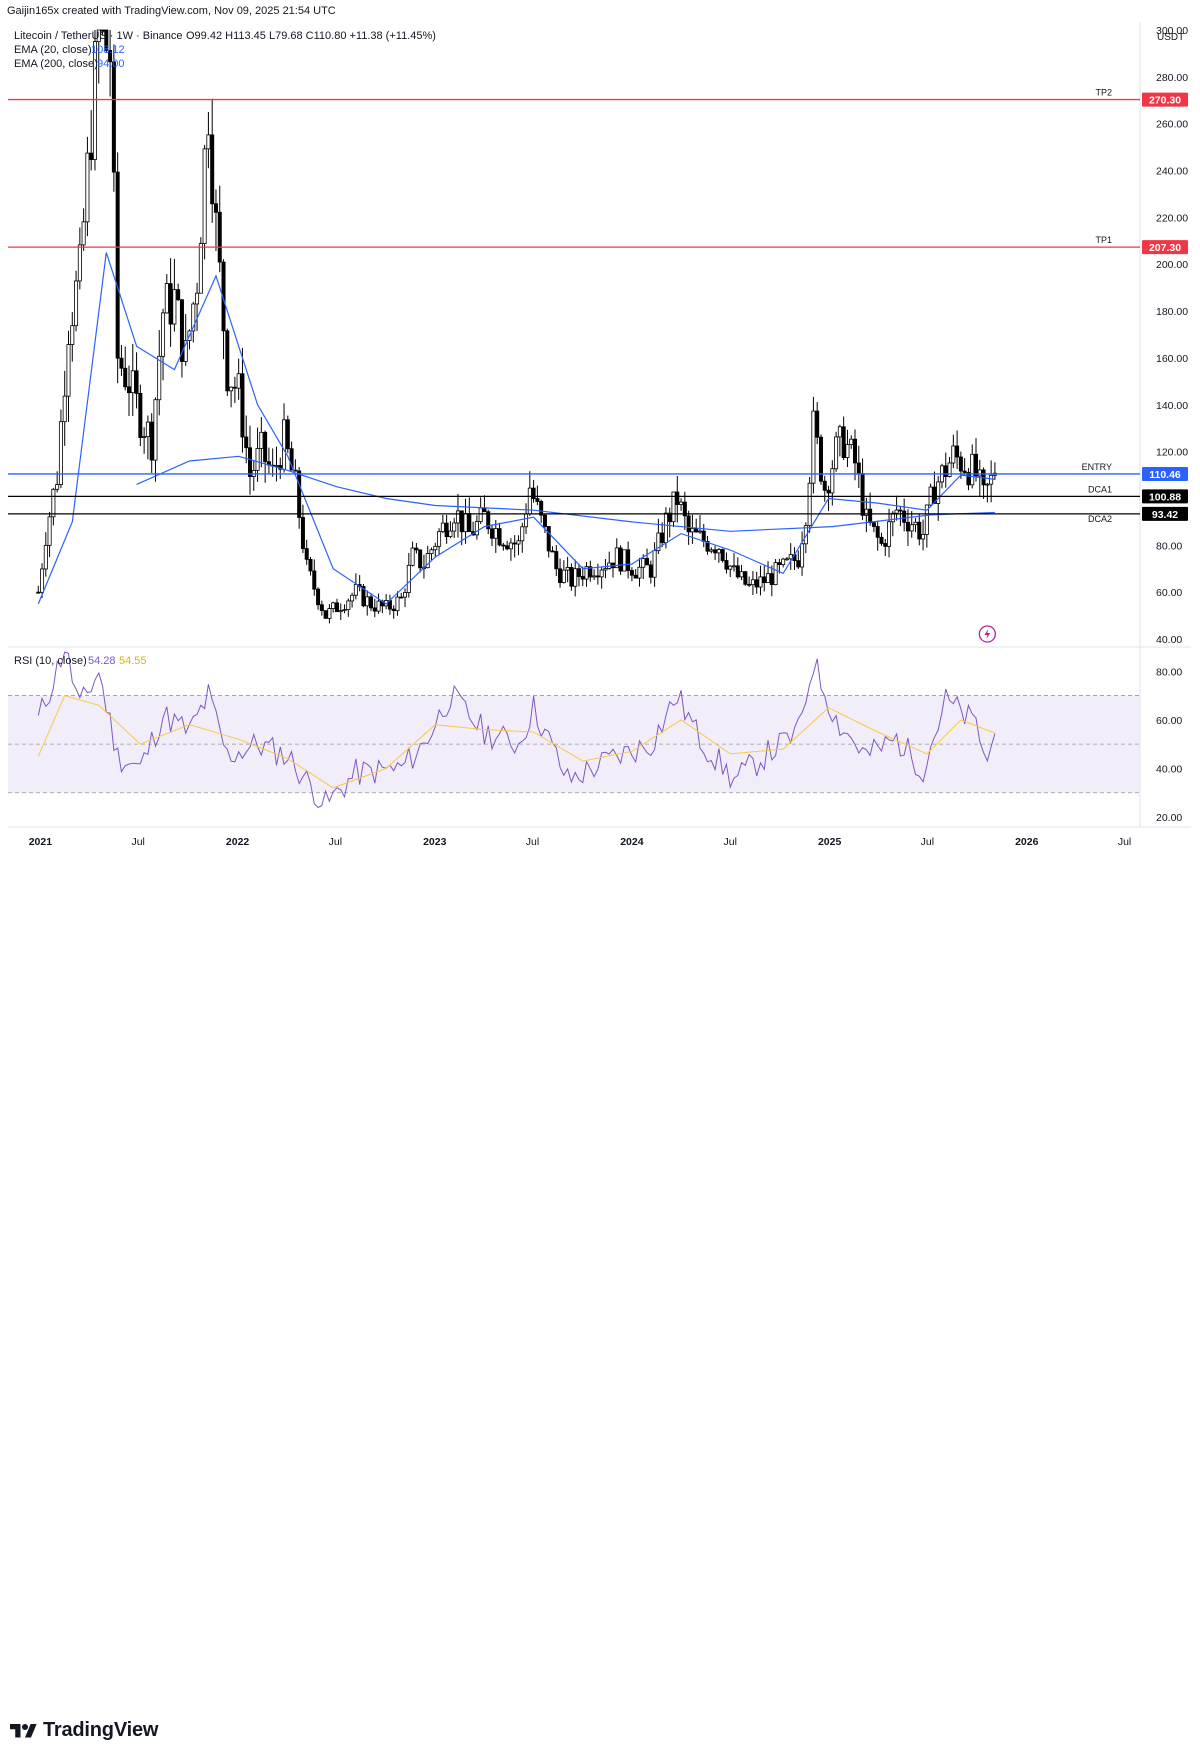  I want to click on tradingview-logo: TradingView, so click(84, 1730).